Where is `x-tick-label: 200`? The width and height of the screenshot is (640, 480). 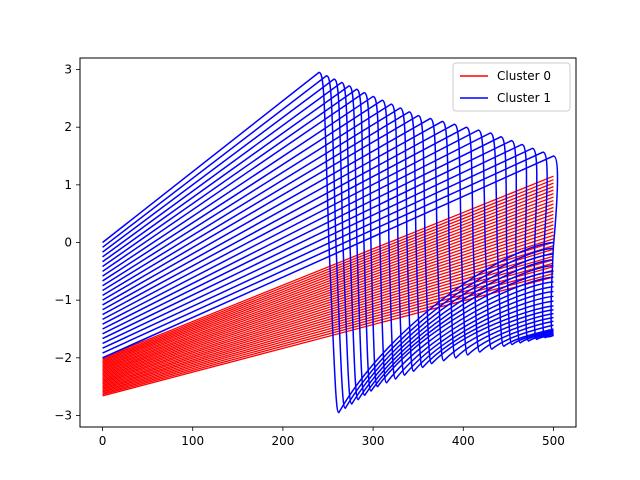 x-tick-label: 200 is located at coordinates (282, 441).